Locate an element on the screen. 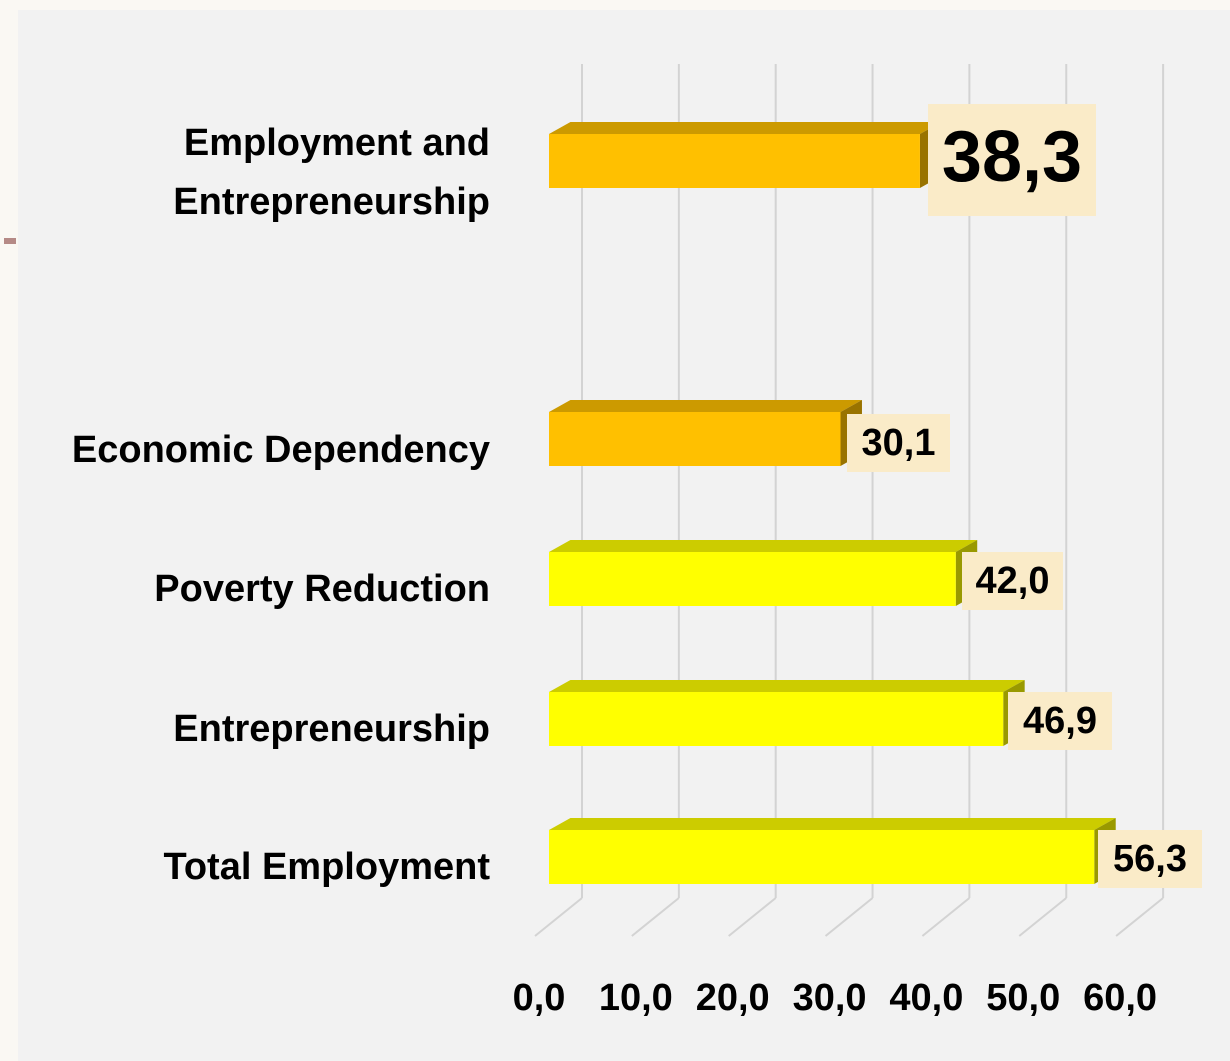 This screenshot has height=1061, width=1230. x-tick-label: 10,0 is located at coordinates (636, 998).